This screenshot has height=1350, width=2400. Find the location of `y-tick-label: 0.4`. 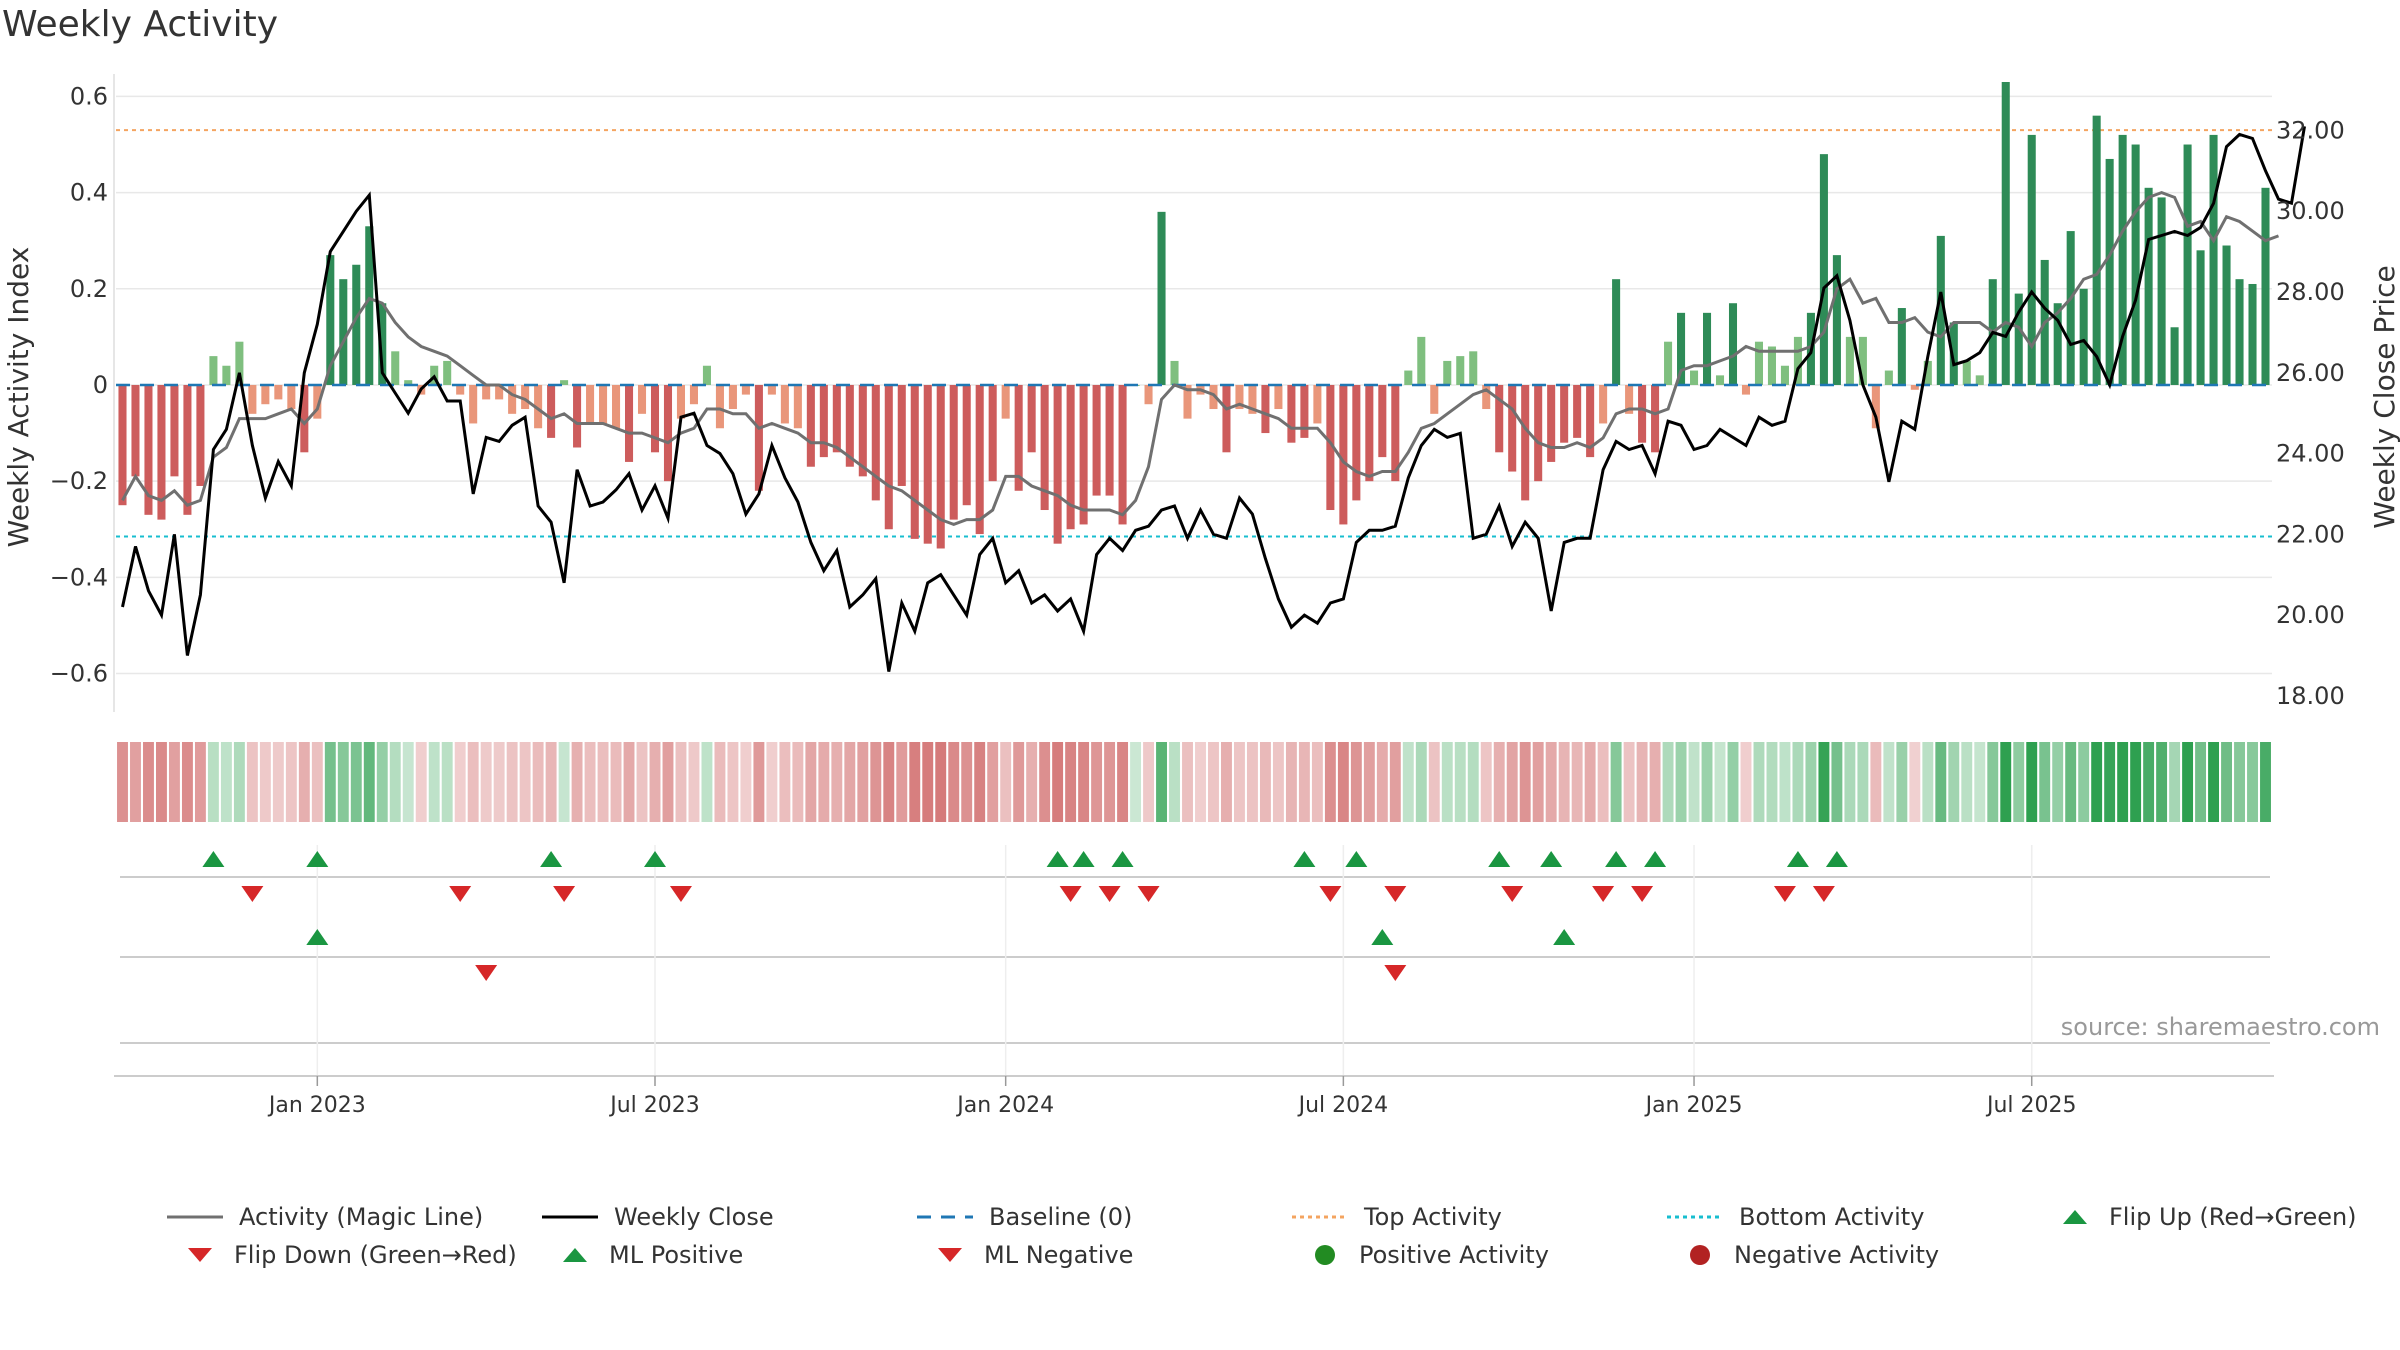

y-tick-label: 0.4 is located at coordinates (89, 193).